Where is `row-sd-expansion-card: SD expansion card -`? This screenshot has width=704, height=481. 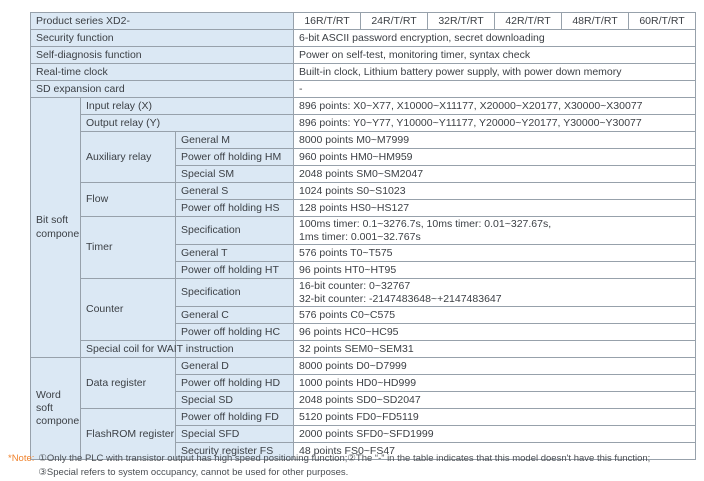
row-sd-expansion-card: SD expansion card - is located at coordinates (363, 89).